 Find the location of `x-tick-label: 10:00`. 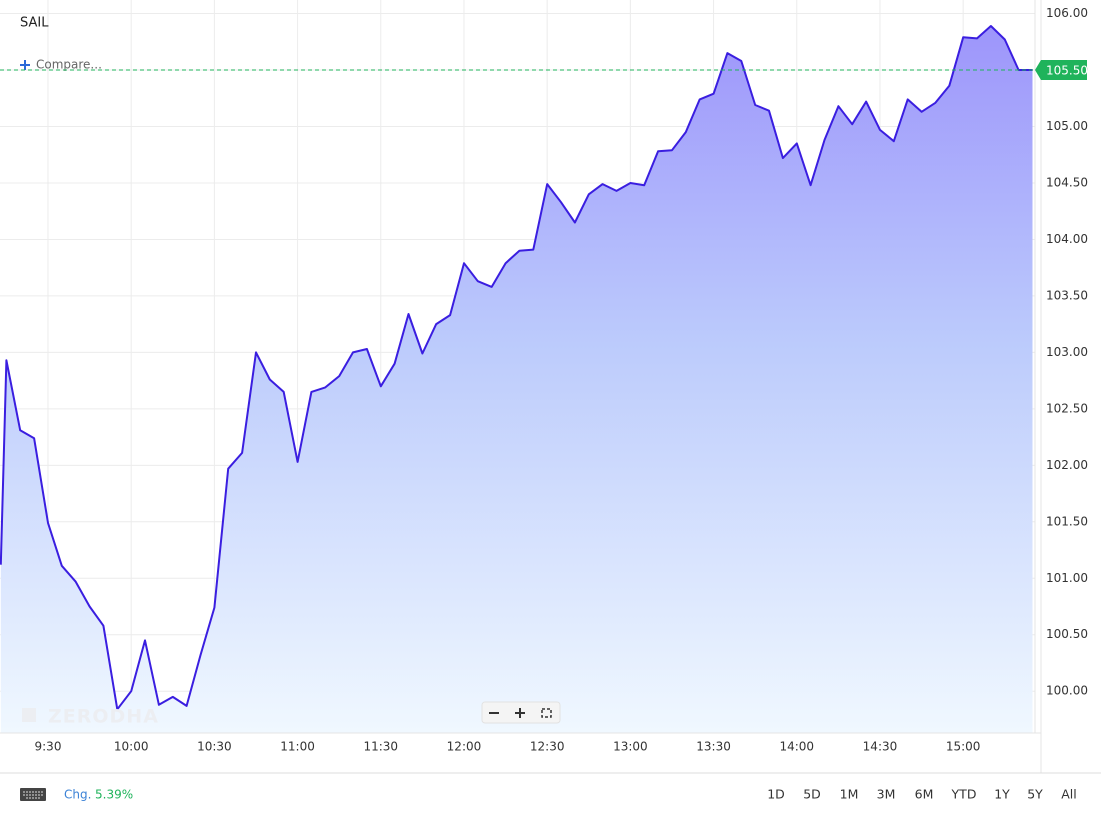

x-tick-label: 10:00 is located at coordinates (131, 747).